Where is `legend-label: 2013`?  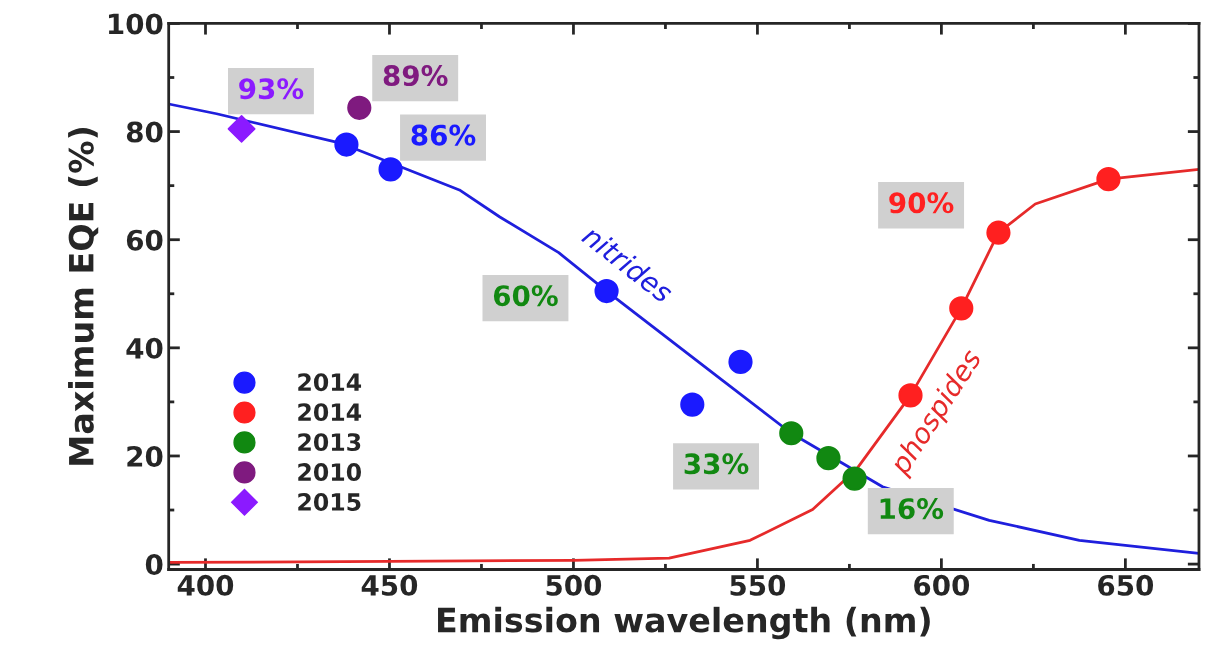
legend-label: 2013 is located at coordinates (329, 442).